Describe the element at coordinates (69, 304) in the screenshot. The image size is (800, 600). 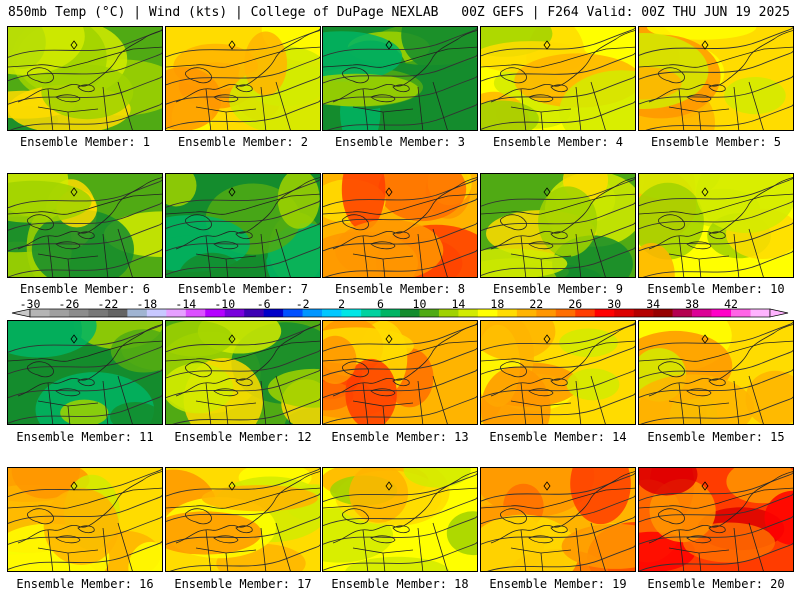
I see `colorbar-tick-label: -26` at that location.